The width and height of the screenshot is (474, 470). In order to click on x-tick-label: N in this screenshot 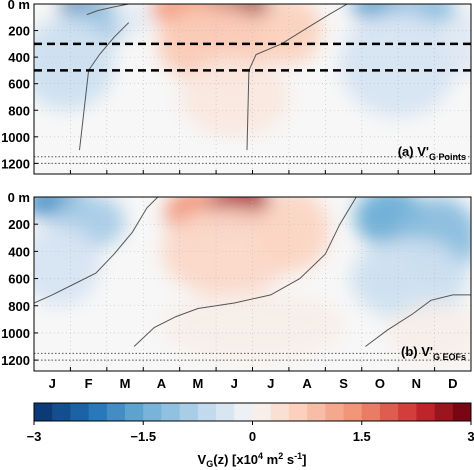, I will do `click(416, 383)`.